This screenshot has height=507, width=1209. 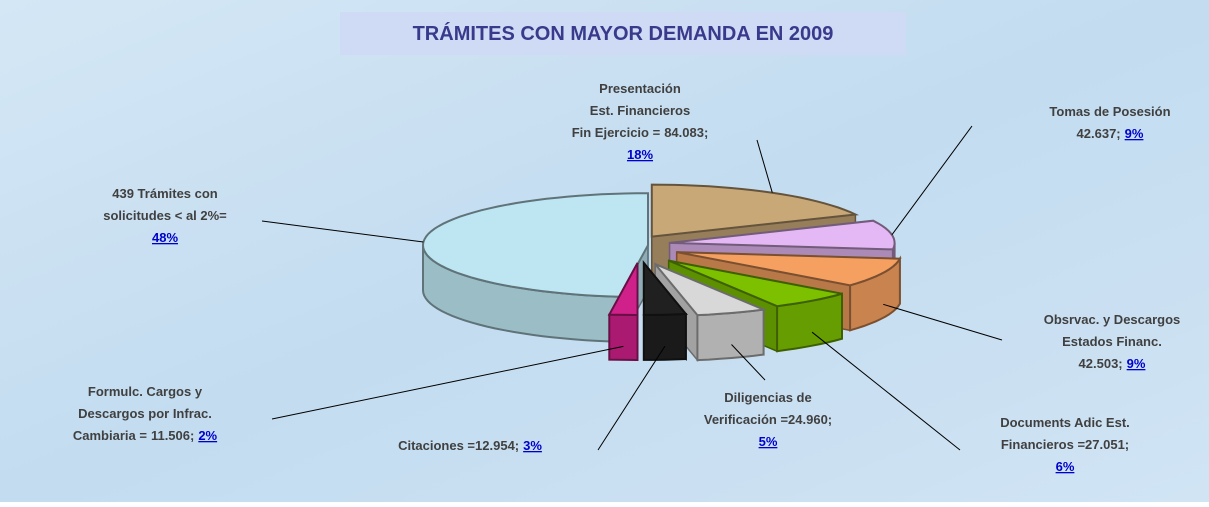 What do you see at coordinates (1065, 422) in the screenshot?
I see `category-label: Documents Adic Est.` at bounding box center [1065, 422].